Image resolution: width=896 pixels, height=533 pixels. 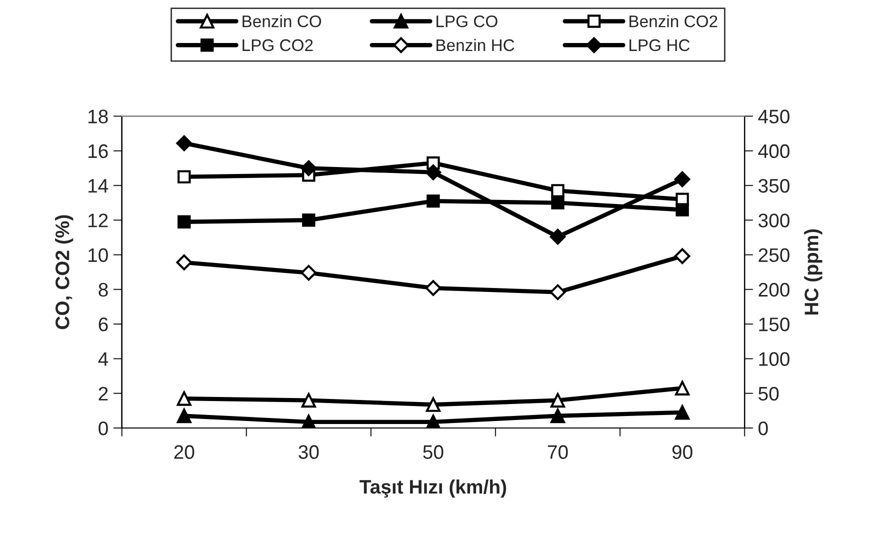 What do you see at coordinates (682, 452) in the screenshot?
I see `x-tick-label: 90` at bounding box center [682, 452].